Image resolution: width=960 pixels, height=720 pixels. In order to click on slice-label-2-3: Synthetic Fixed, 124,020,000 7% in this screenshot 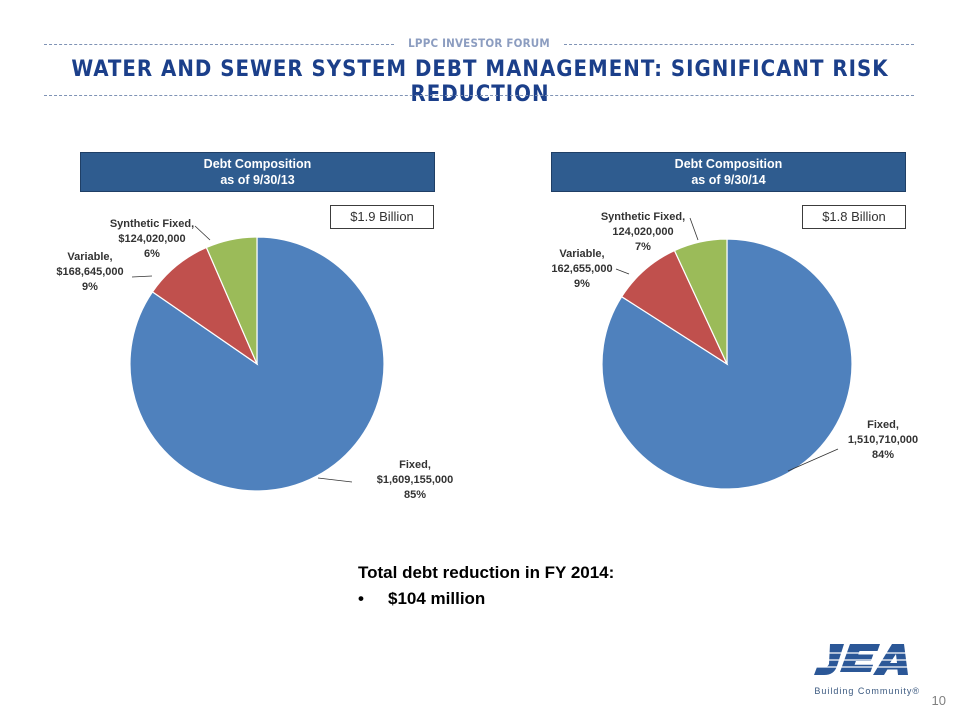, I will do `click(643, 232)`.